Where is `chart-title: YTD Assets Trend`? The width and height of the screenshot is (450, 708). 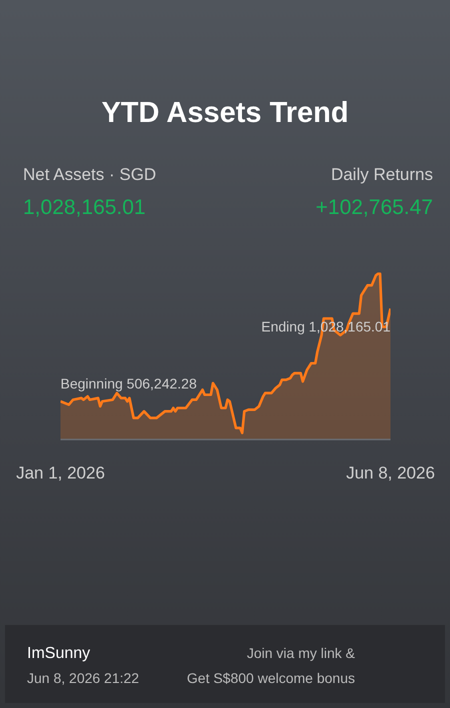 chart-title: YTD Assets Trend is located at coordinates (225, 113).